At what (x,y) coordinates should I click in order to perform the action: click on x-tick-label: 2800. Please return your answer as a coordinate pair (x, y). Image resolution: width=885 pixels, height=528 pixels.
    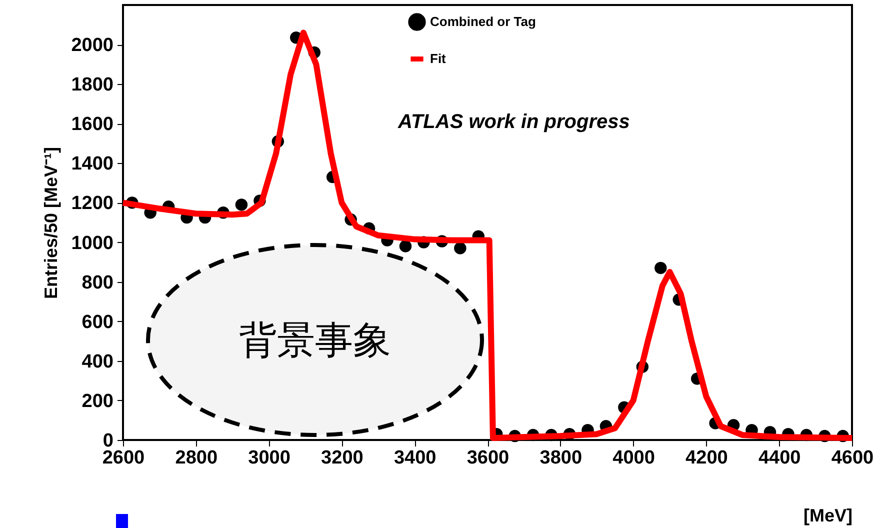
    Looking at the image, I should click on (196, 458).